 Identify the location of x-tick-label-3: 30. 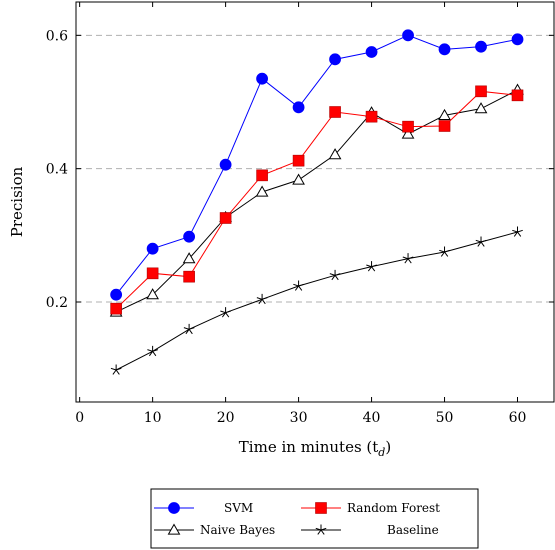
(299, 418).